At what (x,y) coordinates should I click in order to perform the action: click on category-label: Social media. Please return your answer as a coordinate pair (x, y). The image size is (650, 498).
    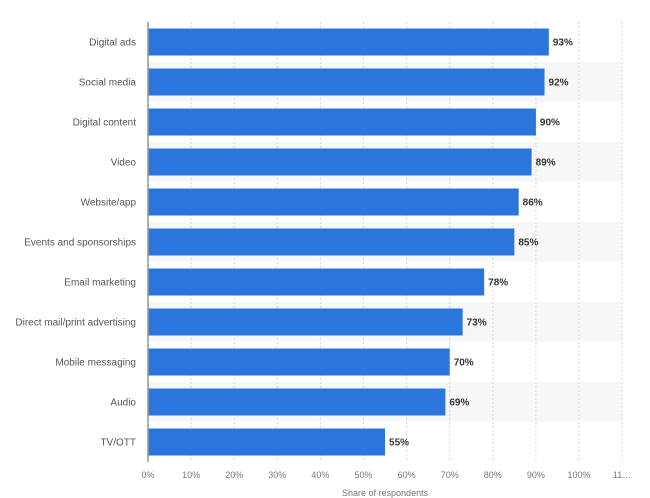
    Looking at the image, I should click on (108, 83).